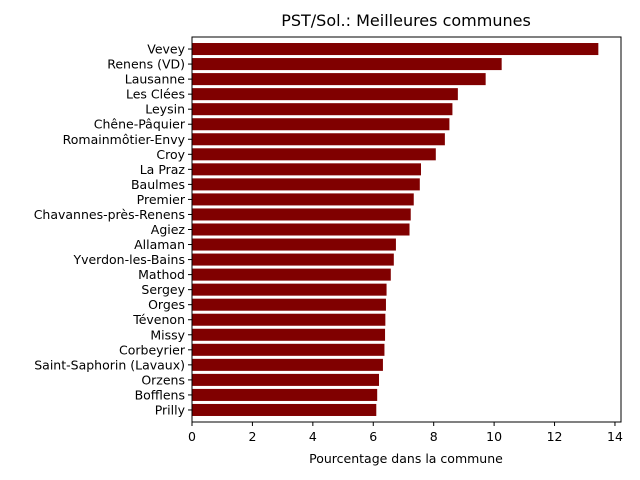  I want to click on y-tick-label-8: La Praz, so click(163, 169).